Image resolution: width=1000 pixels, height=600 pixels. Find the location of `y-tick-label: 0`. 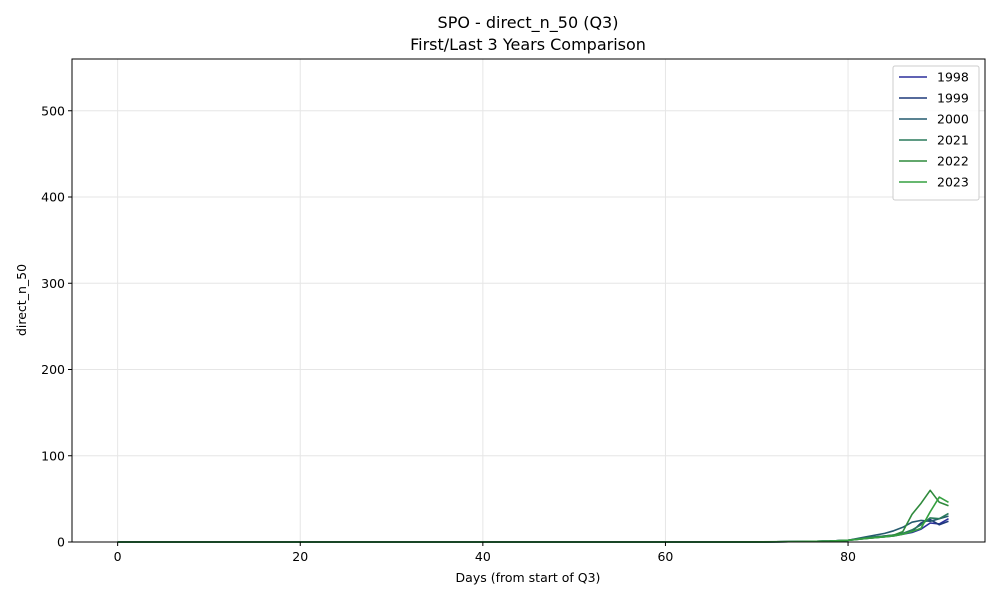

y-tick-label: 0 is located at coordinates (61, 542).